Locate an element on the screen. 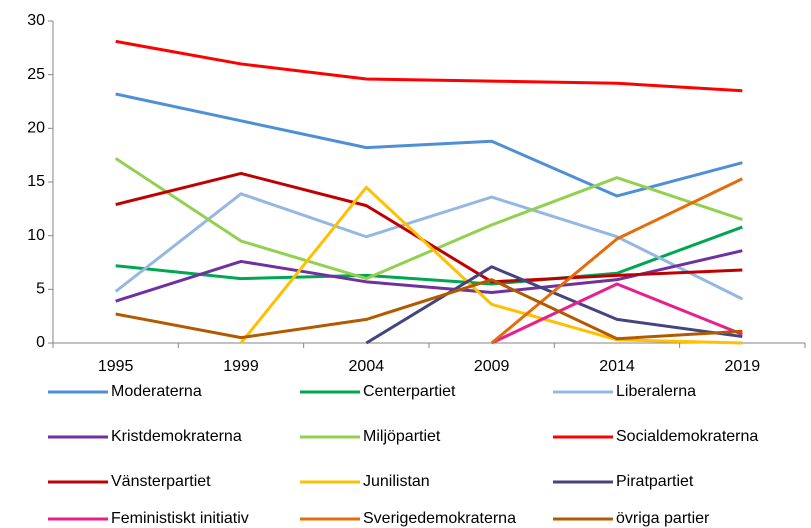 This screenshot has width=811, height=528. legend-label: Junilistan is located at coordinates (396, 481).